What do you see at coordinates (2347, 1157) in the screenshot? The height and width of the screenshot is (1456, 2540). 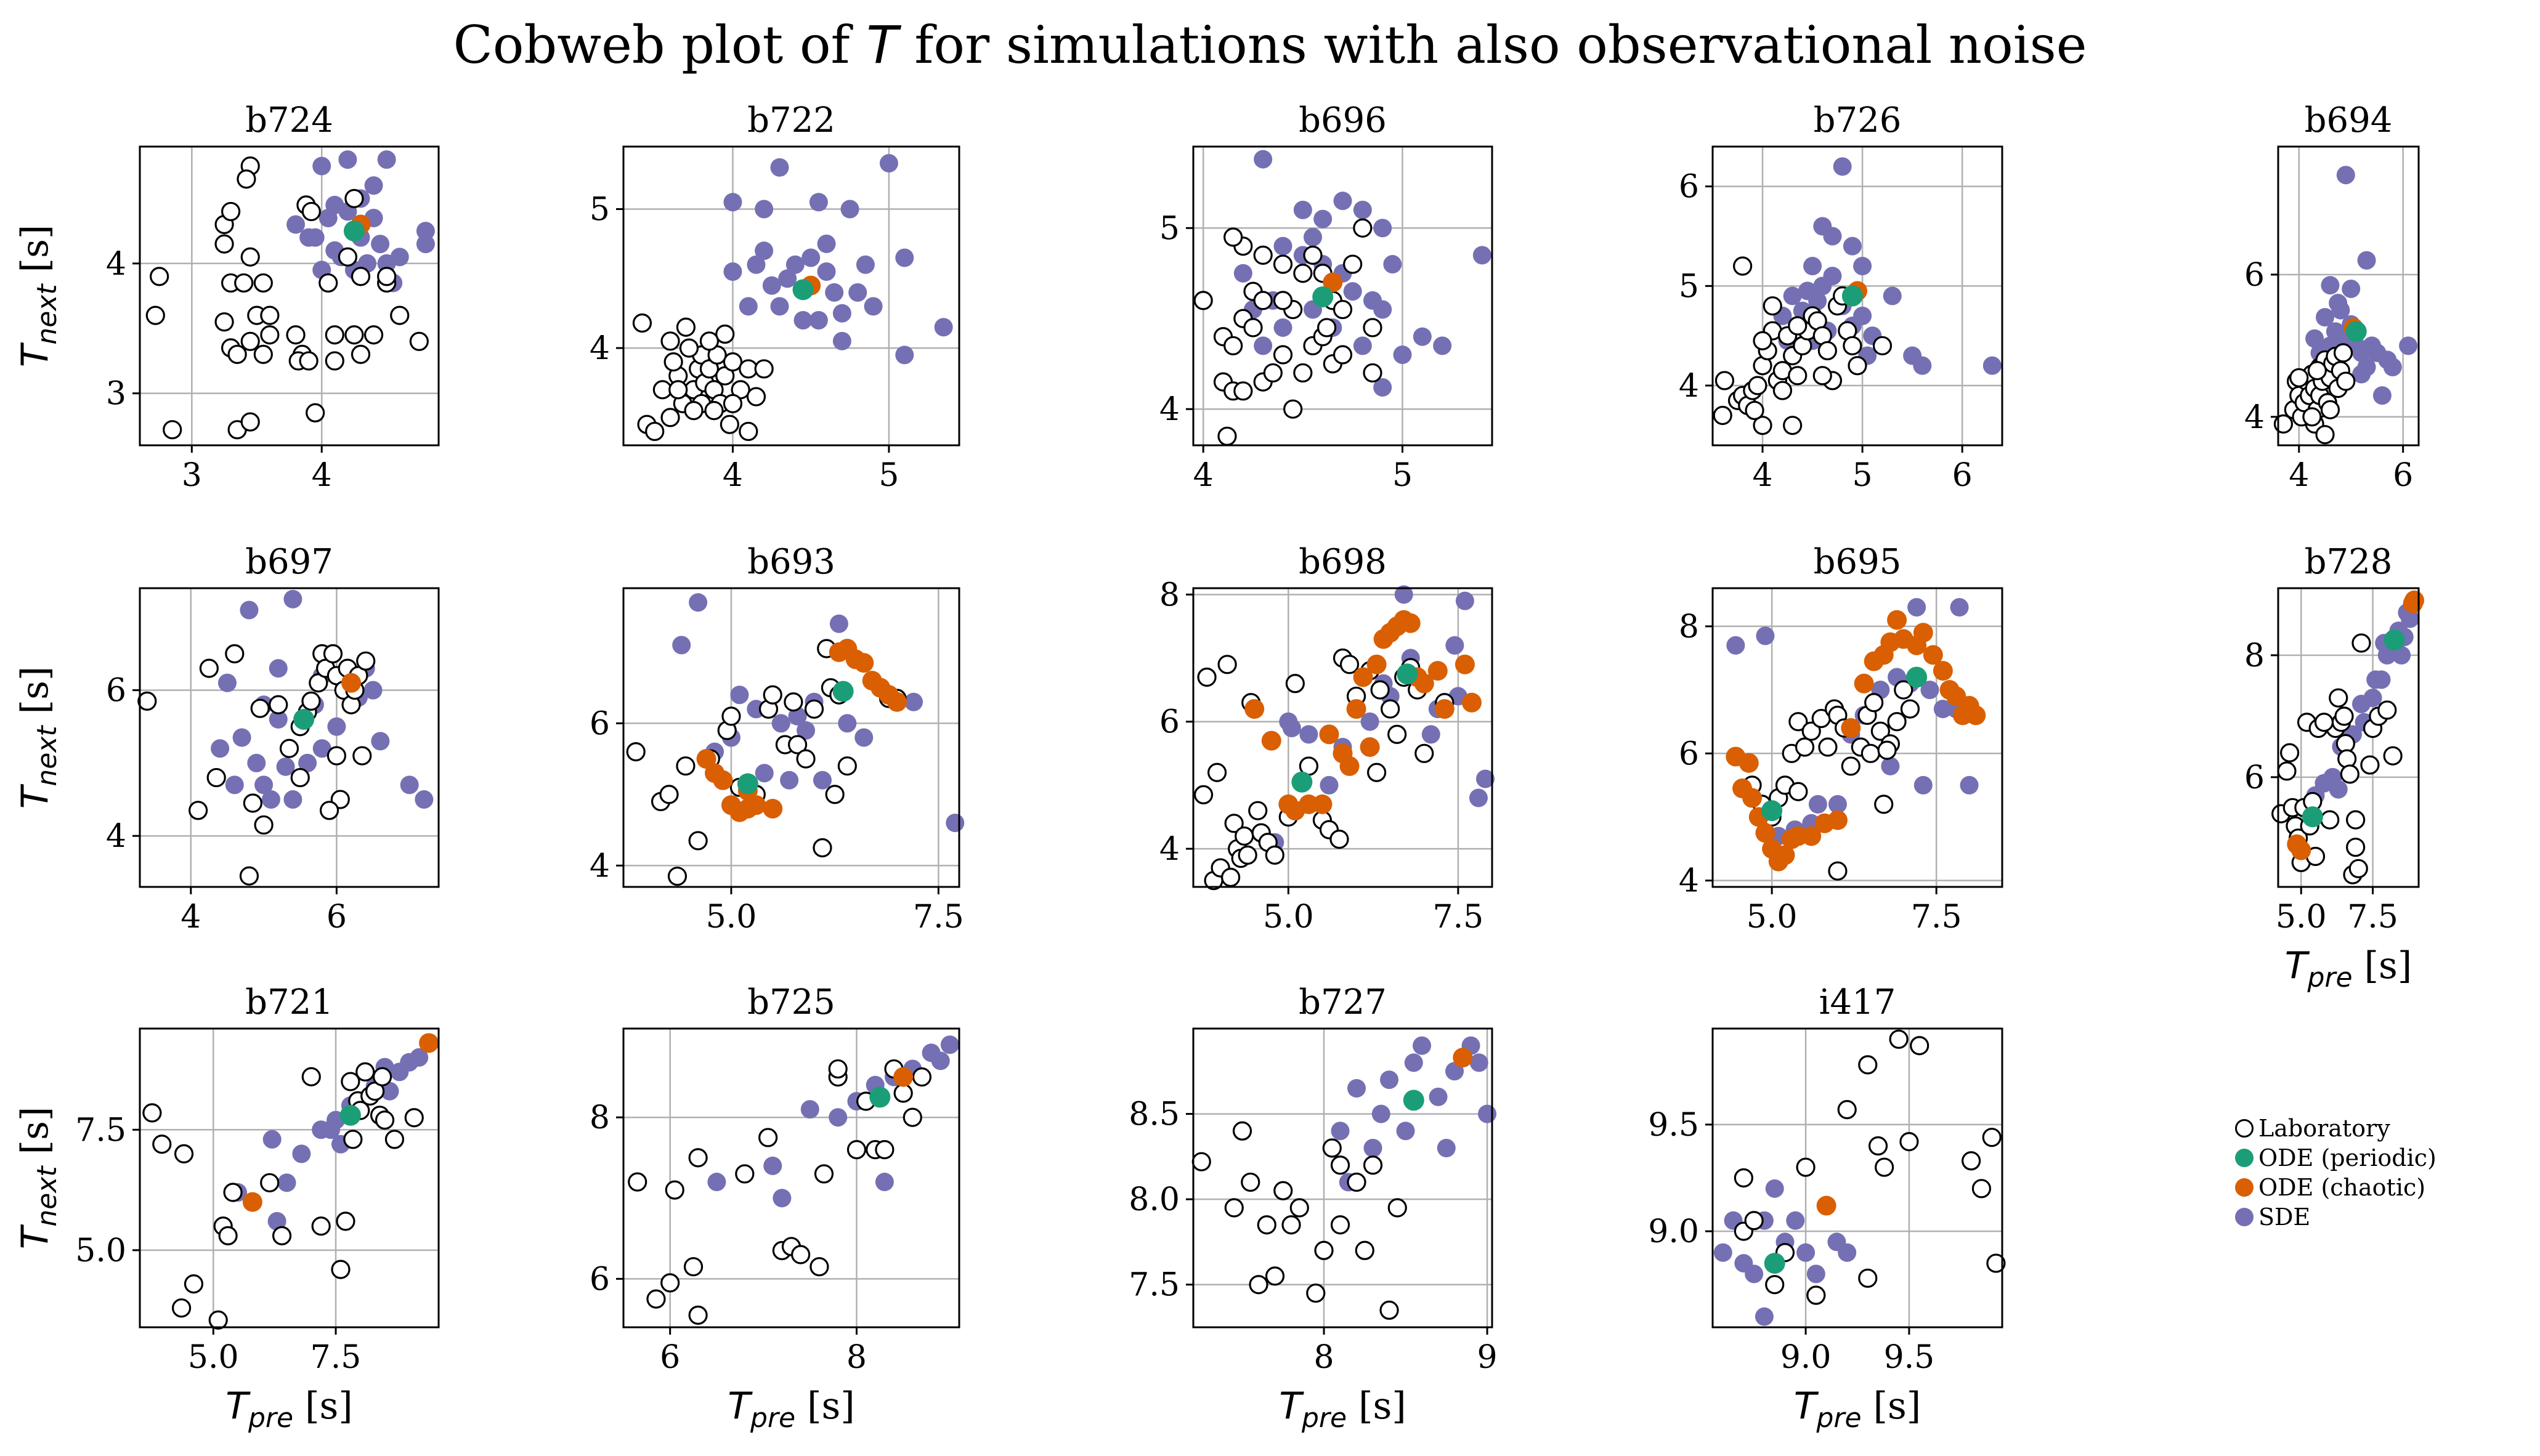 I see `legend-label-ode-periodic: ODE (periodic)` at bounding box center [2347, 1157].